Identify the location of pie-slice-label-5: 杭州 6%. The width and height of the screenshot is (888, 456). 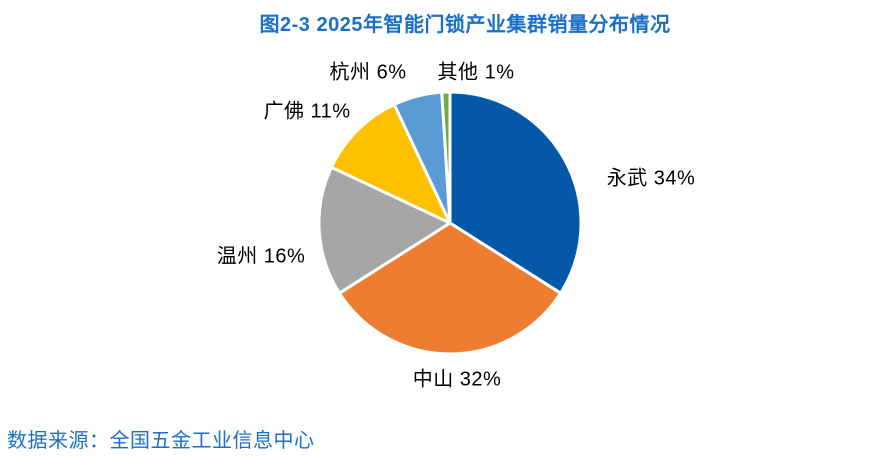
(368, 72).